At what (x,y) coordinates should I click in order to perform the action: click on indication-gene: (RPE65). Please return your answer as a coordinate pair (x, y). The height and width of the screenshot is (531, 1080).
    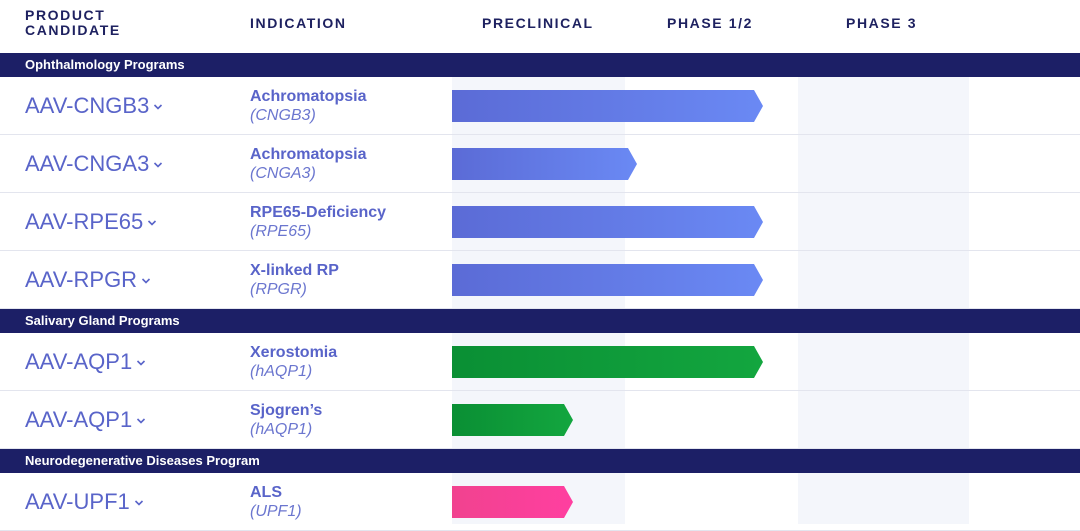
    Looking at the image, I should click on (281, 231).